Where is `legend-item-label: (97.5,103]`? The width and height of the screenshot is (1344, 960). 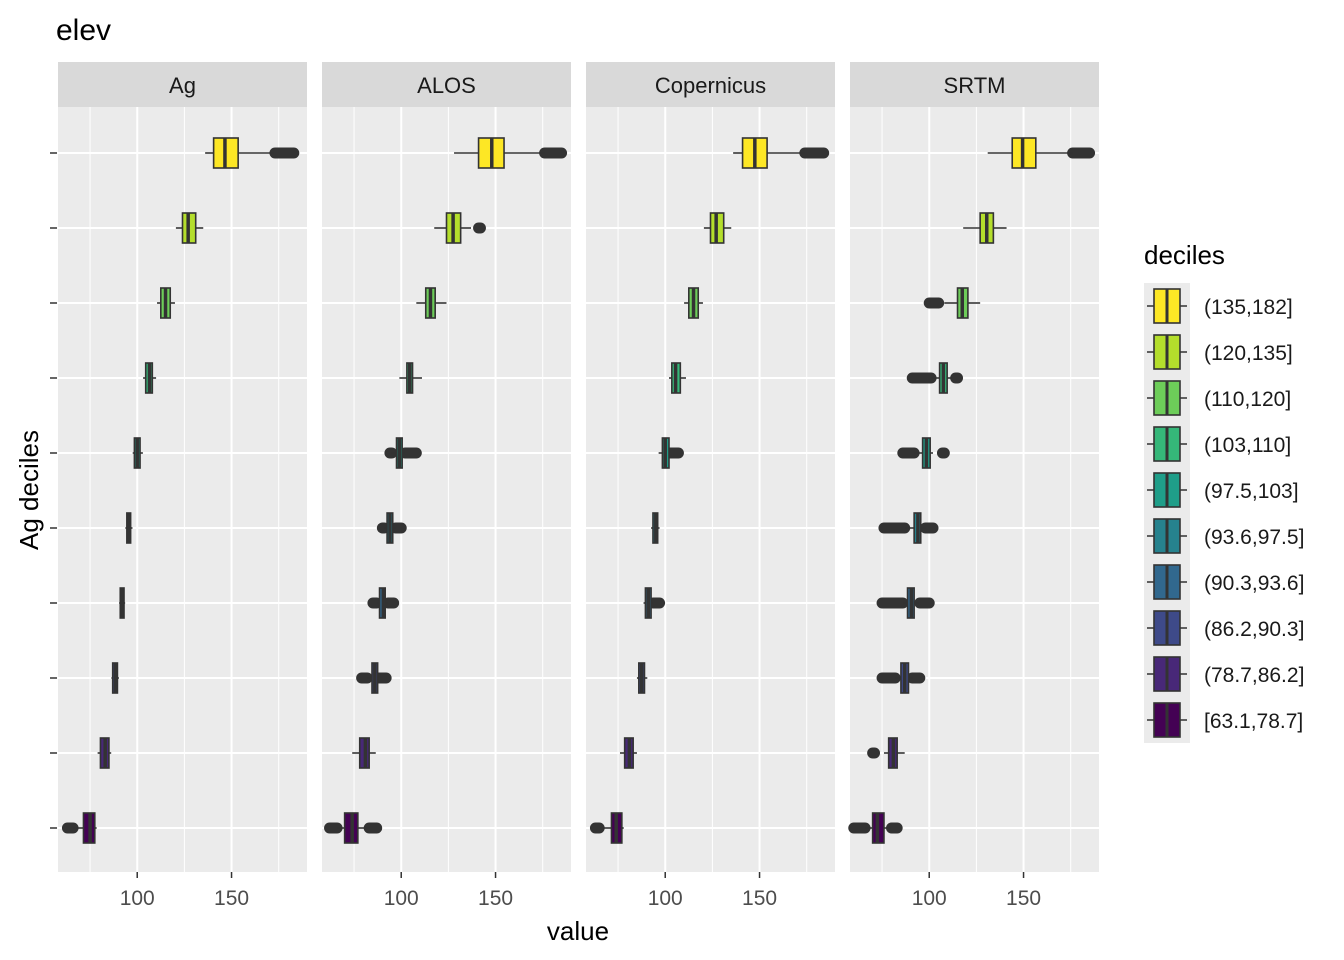
legend-item-label: (97.5,103] is located at coordinates (1251, 491).